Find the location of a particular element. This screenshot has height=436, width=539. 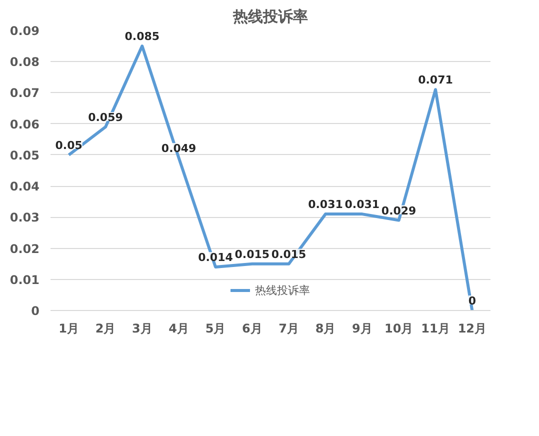

x-tick-label: 3月 is located at coordinates (142, 329).